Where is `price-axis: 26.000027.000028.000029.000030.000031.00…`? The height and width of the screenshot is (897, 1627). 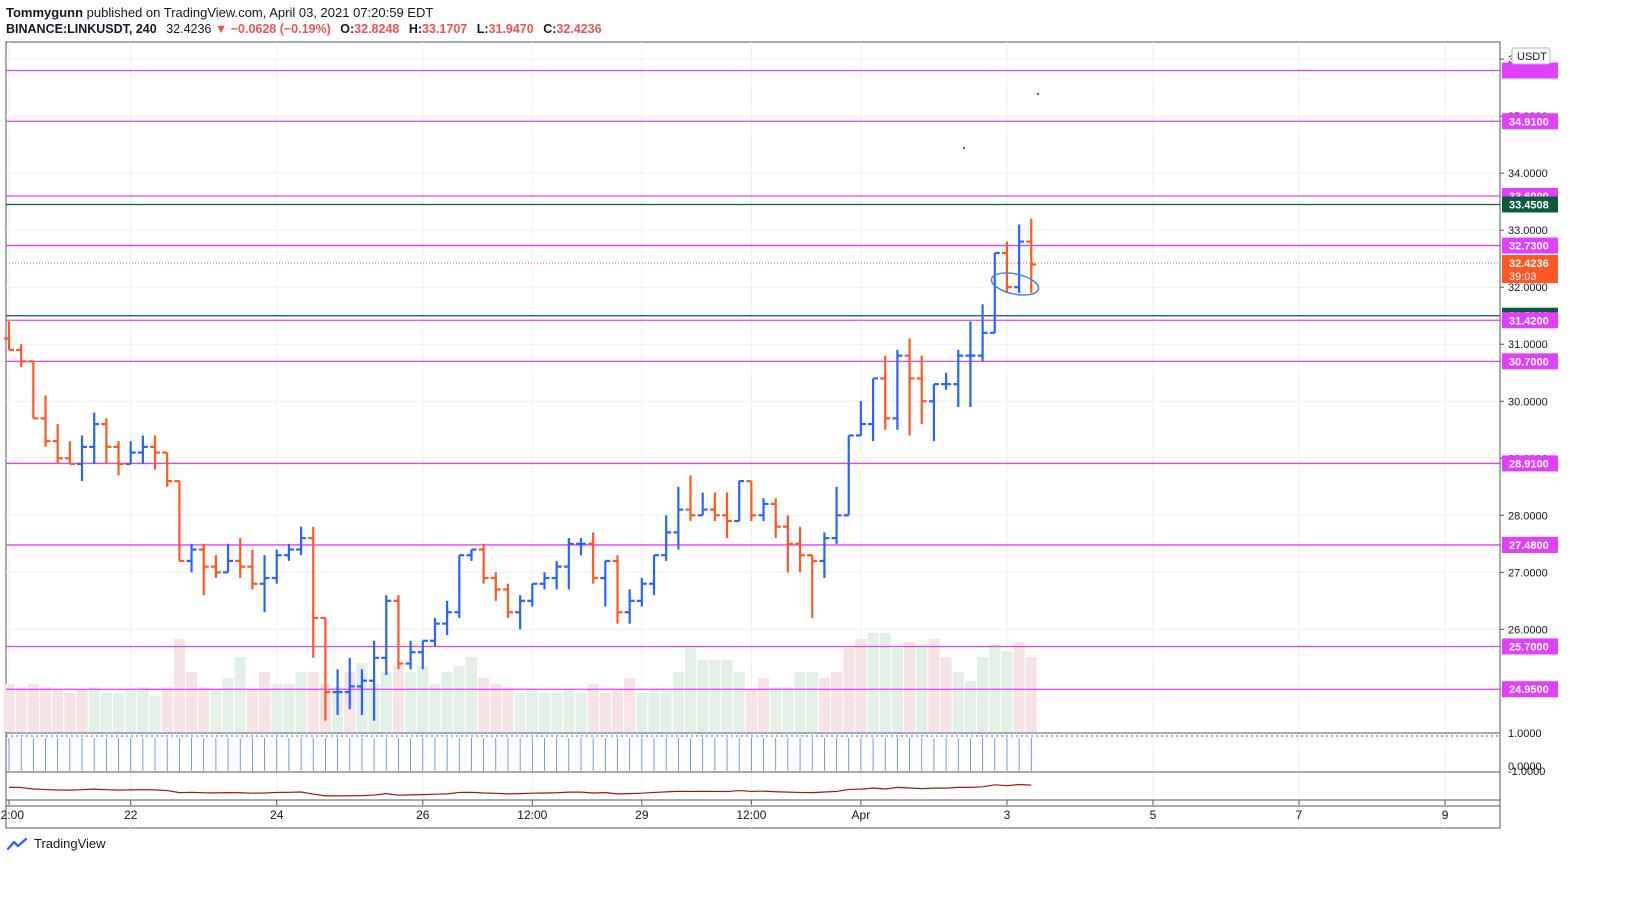 price-axis: 26.000027.000028.000029.000030.000031.00… is located at coordinates (1528, 435).